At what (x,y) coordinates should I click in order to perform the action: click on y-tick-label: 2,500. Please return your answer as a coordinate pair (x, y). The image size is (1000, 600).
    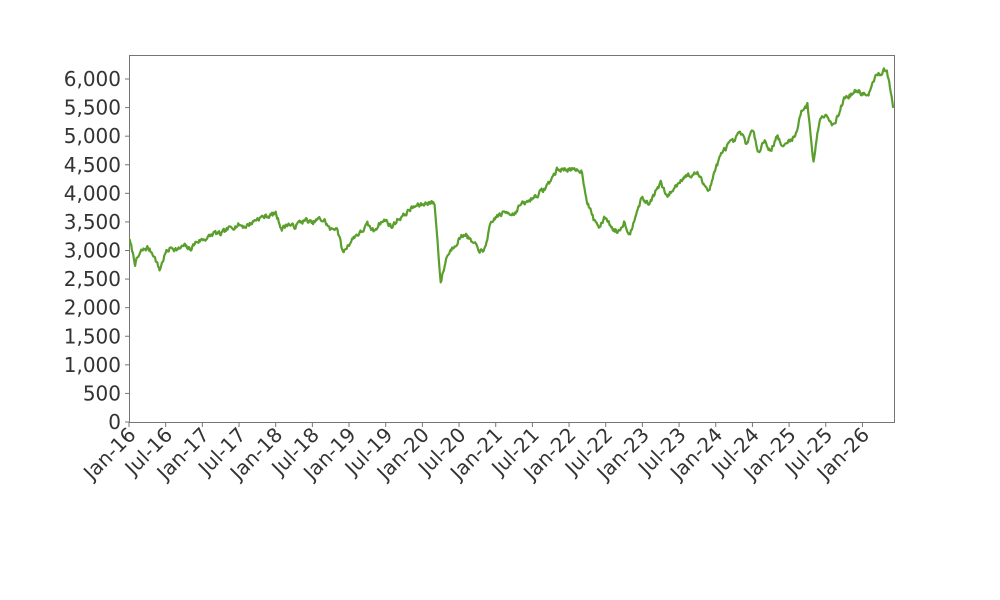
    Looking at the image, I should click on (92, 279).